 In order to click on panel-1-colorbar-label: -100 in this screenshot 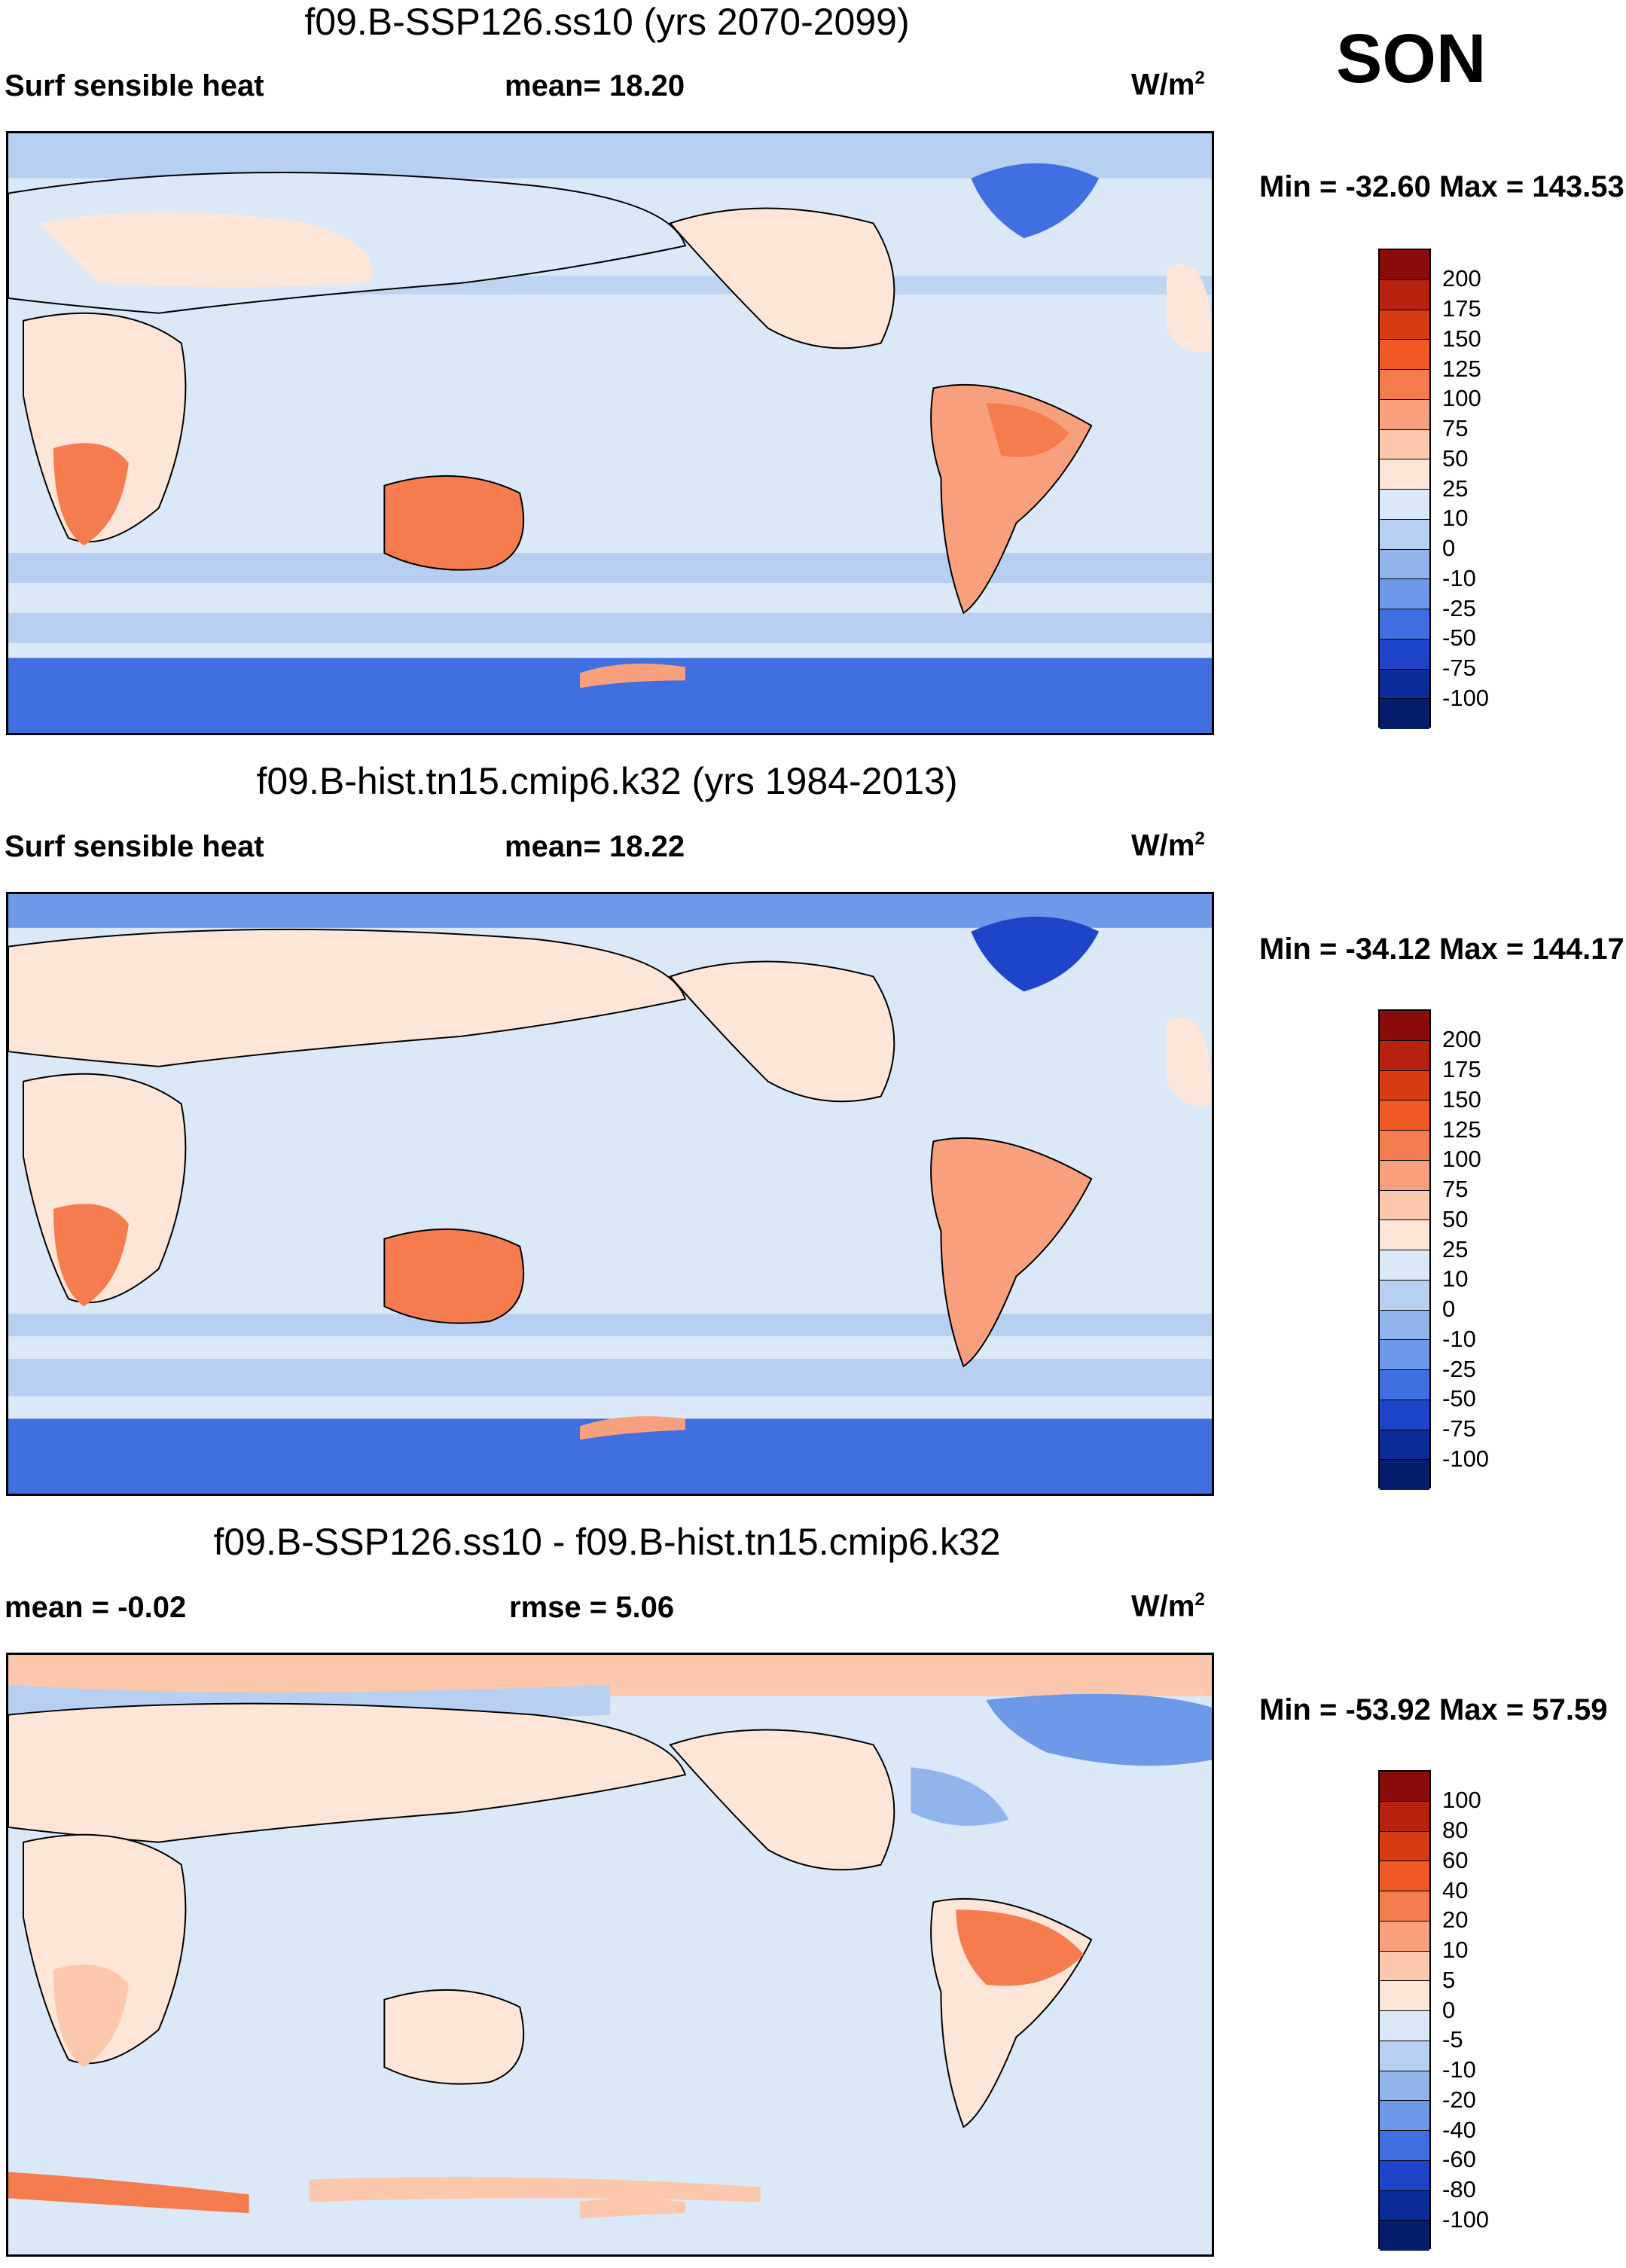, I will do `click(1466, 697)`.